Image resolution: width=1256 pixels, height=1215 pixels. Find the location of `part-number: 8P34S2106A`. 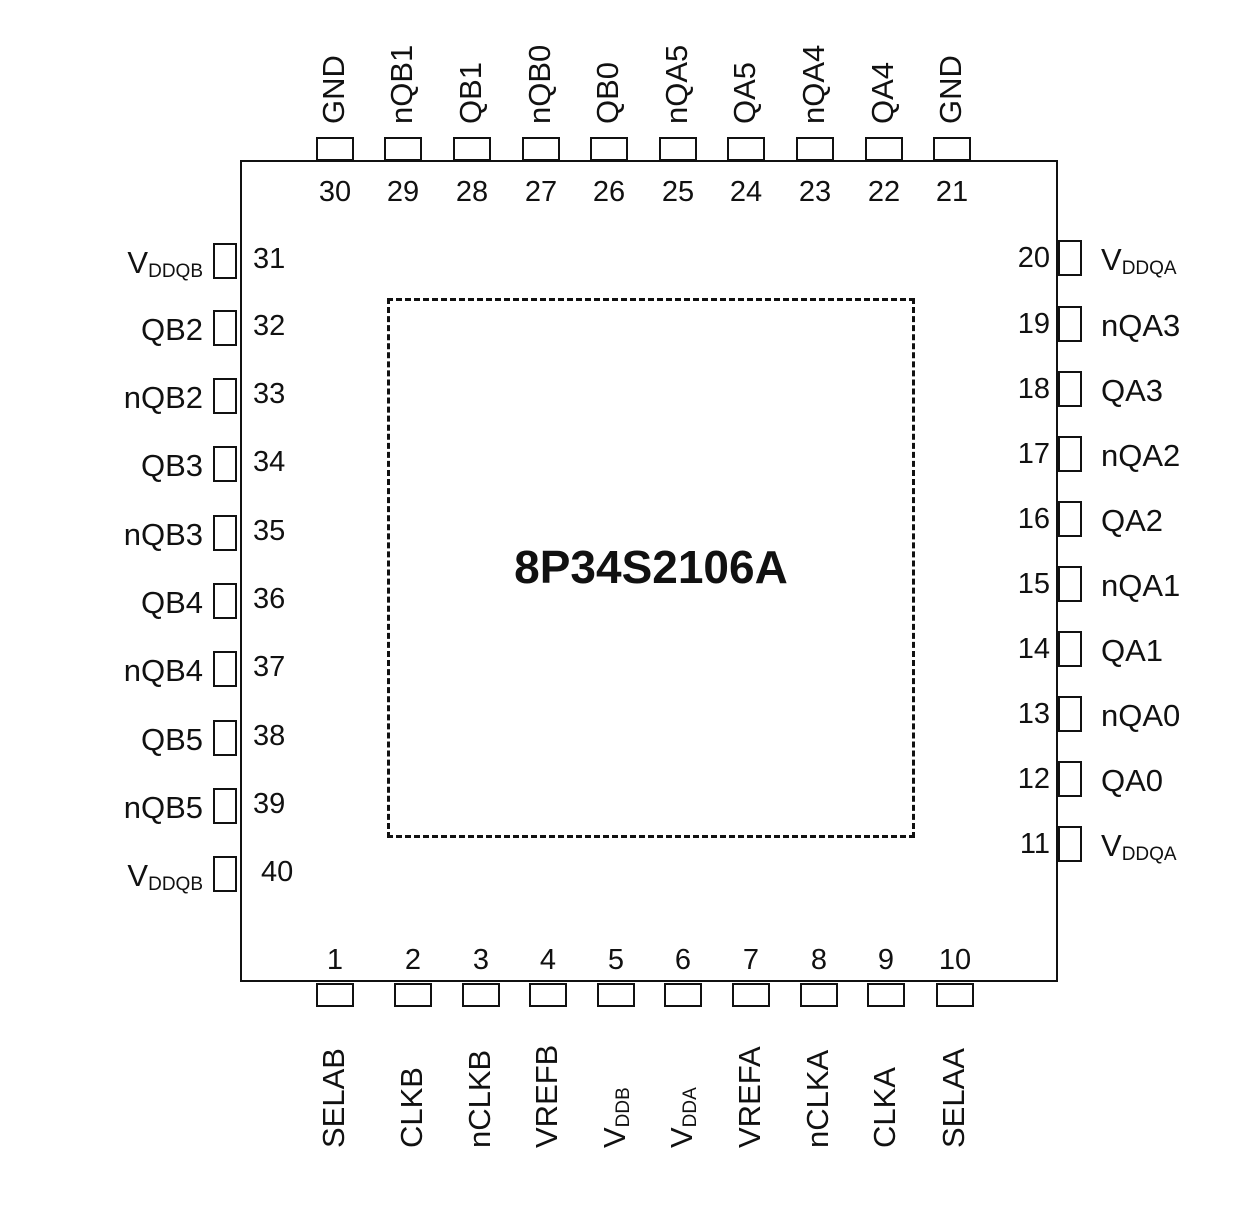

part-number: 8P34S2106A is located at coordinates (651, 567).